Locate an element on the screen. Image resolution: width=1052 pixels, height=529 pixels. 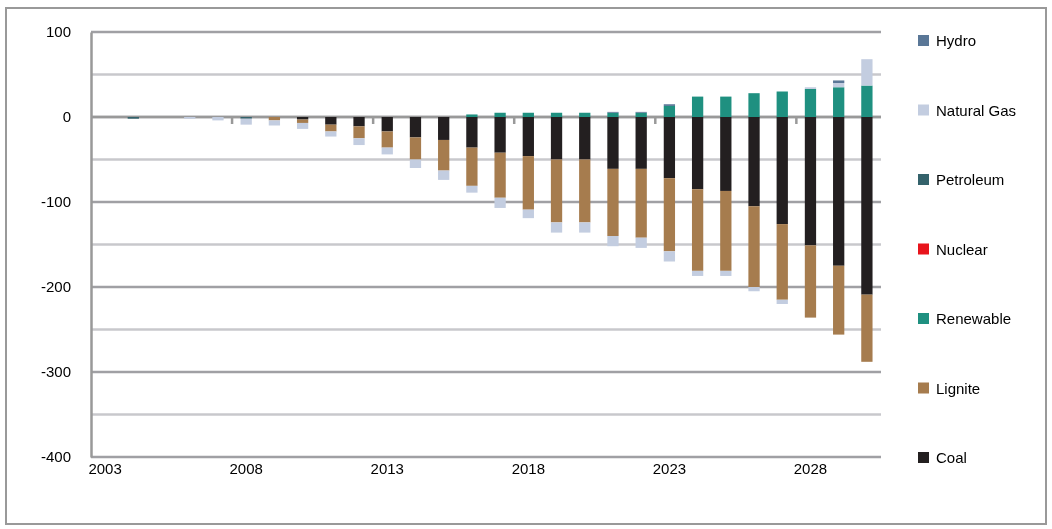
x-tick-label: 2003 is located at coordinates (105, 468).